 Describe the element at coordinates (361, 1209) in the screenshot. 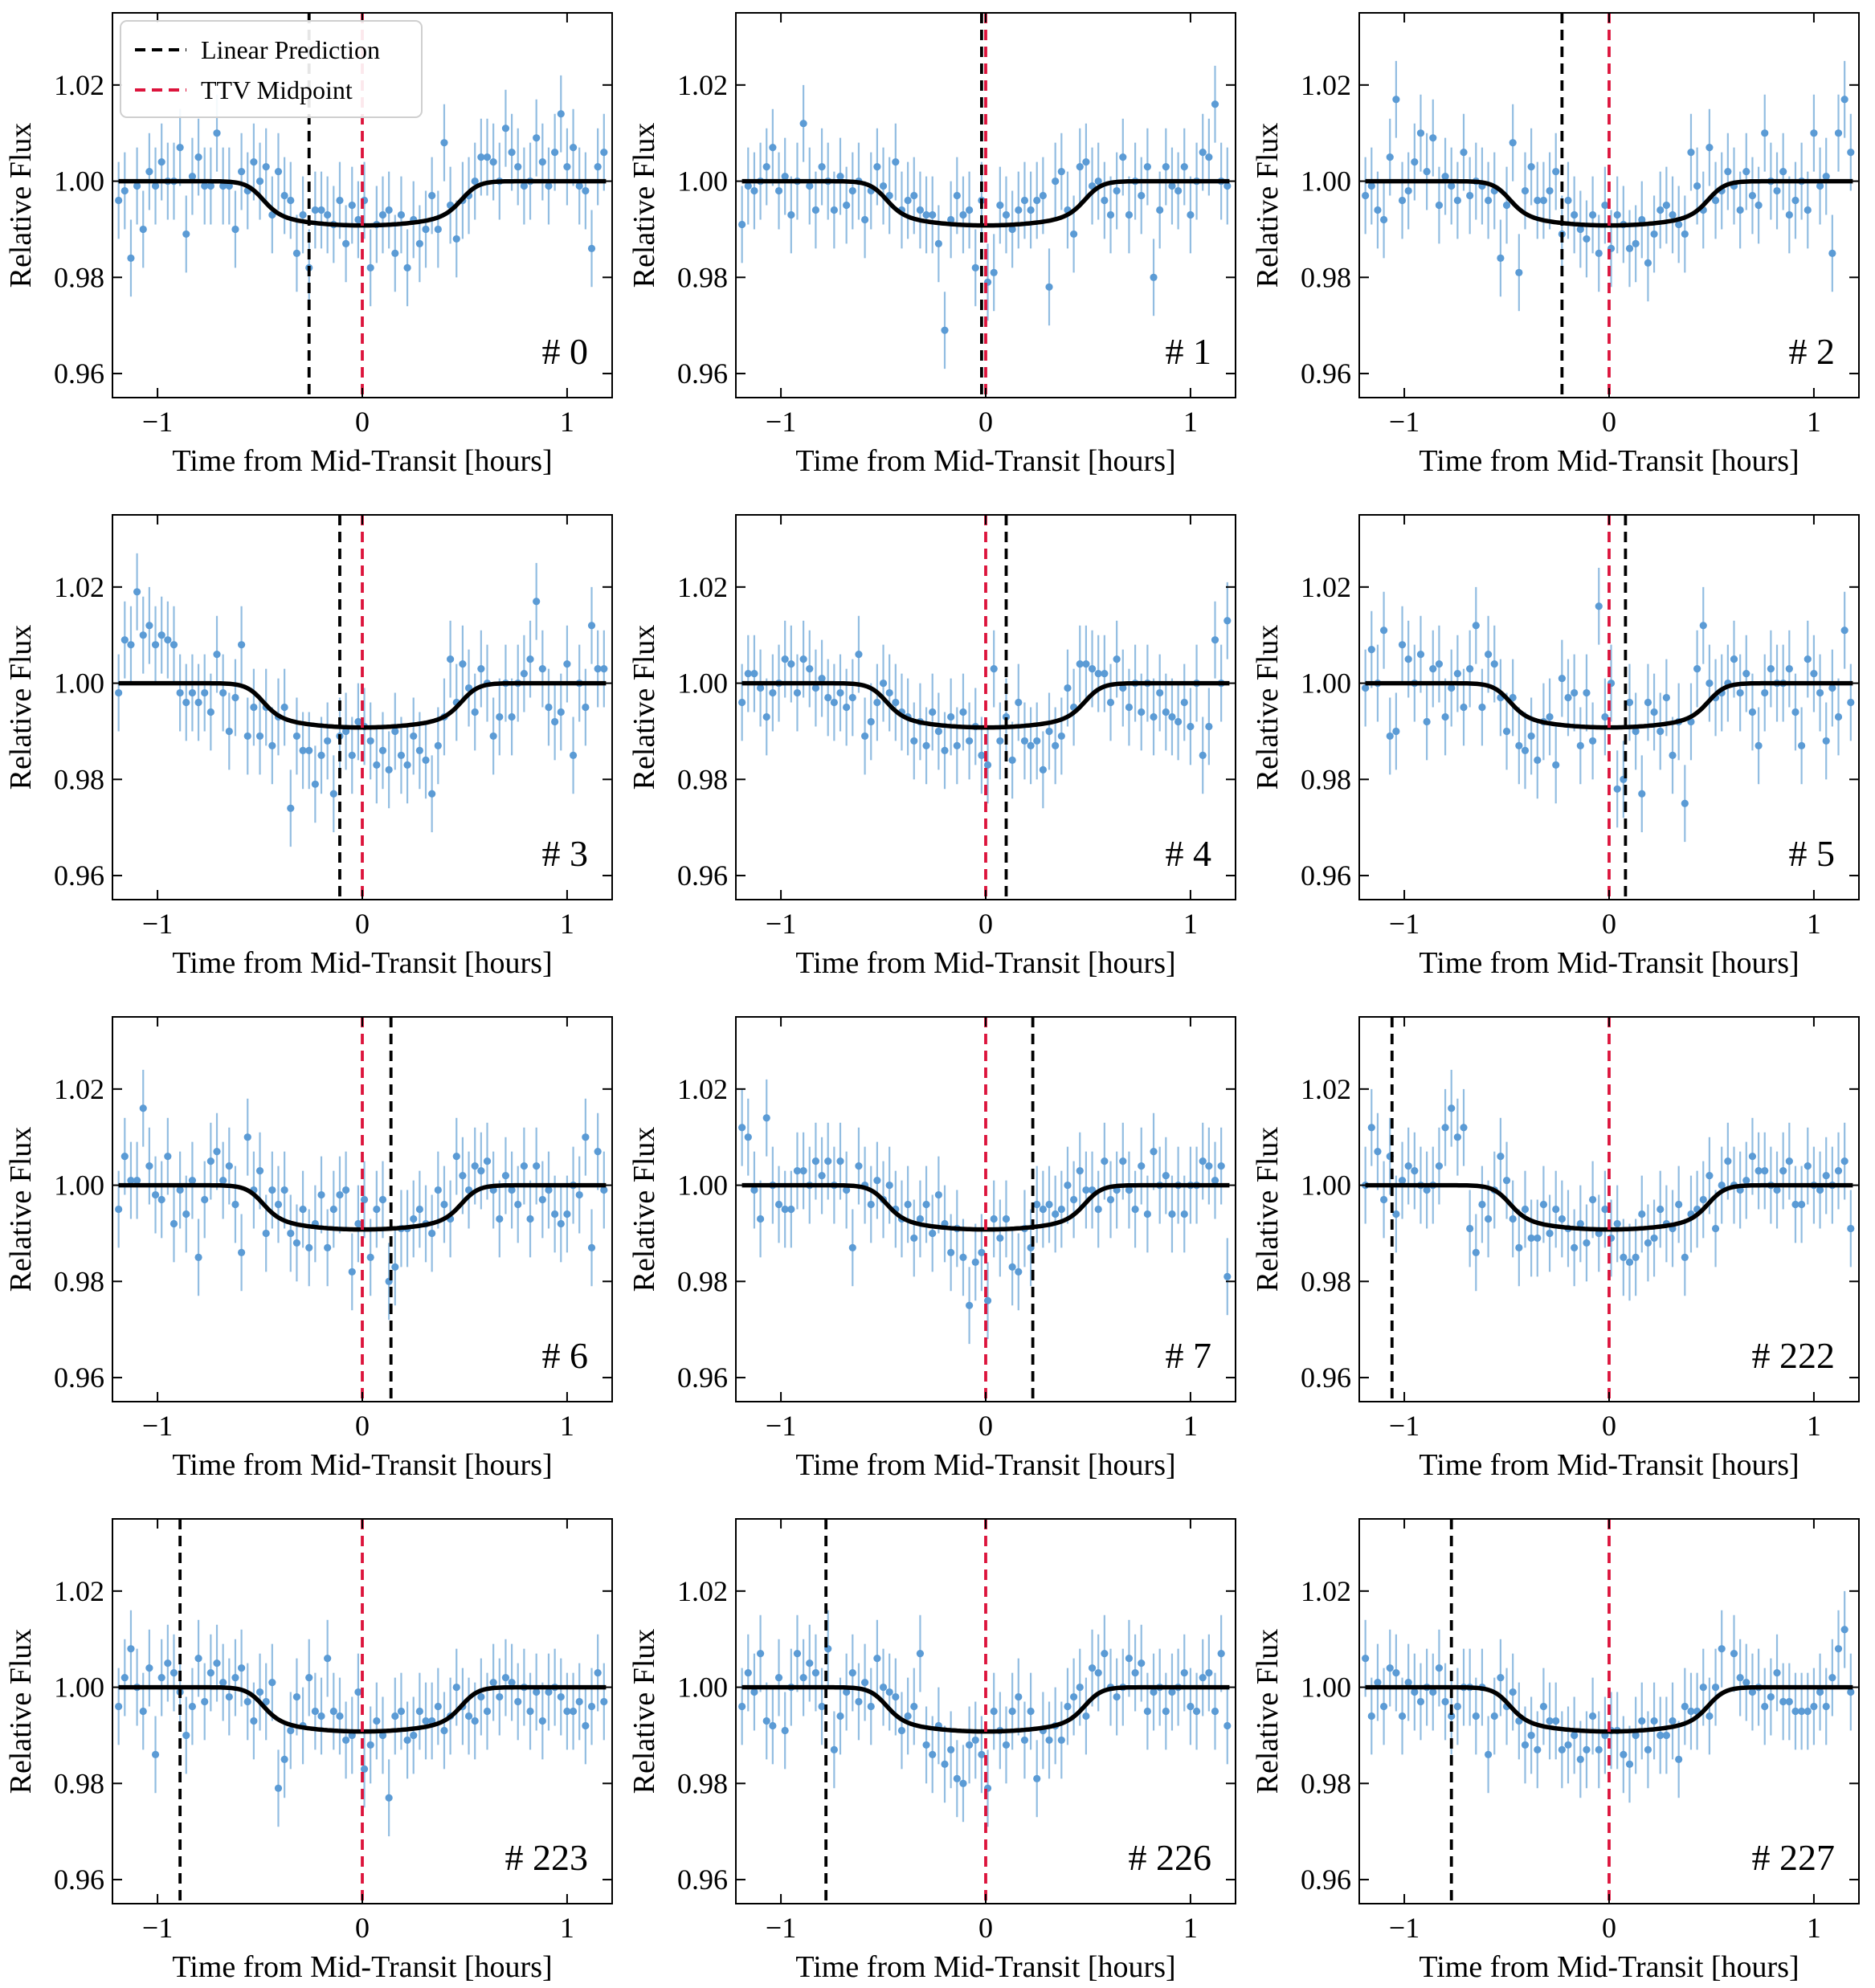

I see `plot-area` at that location.